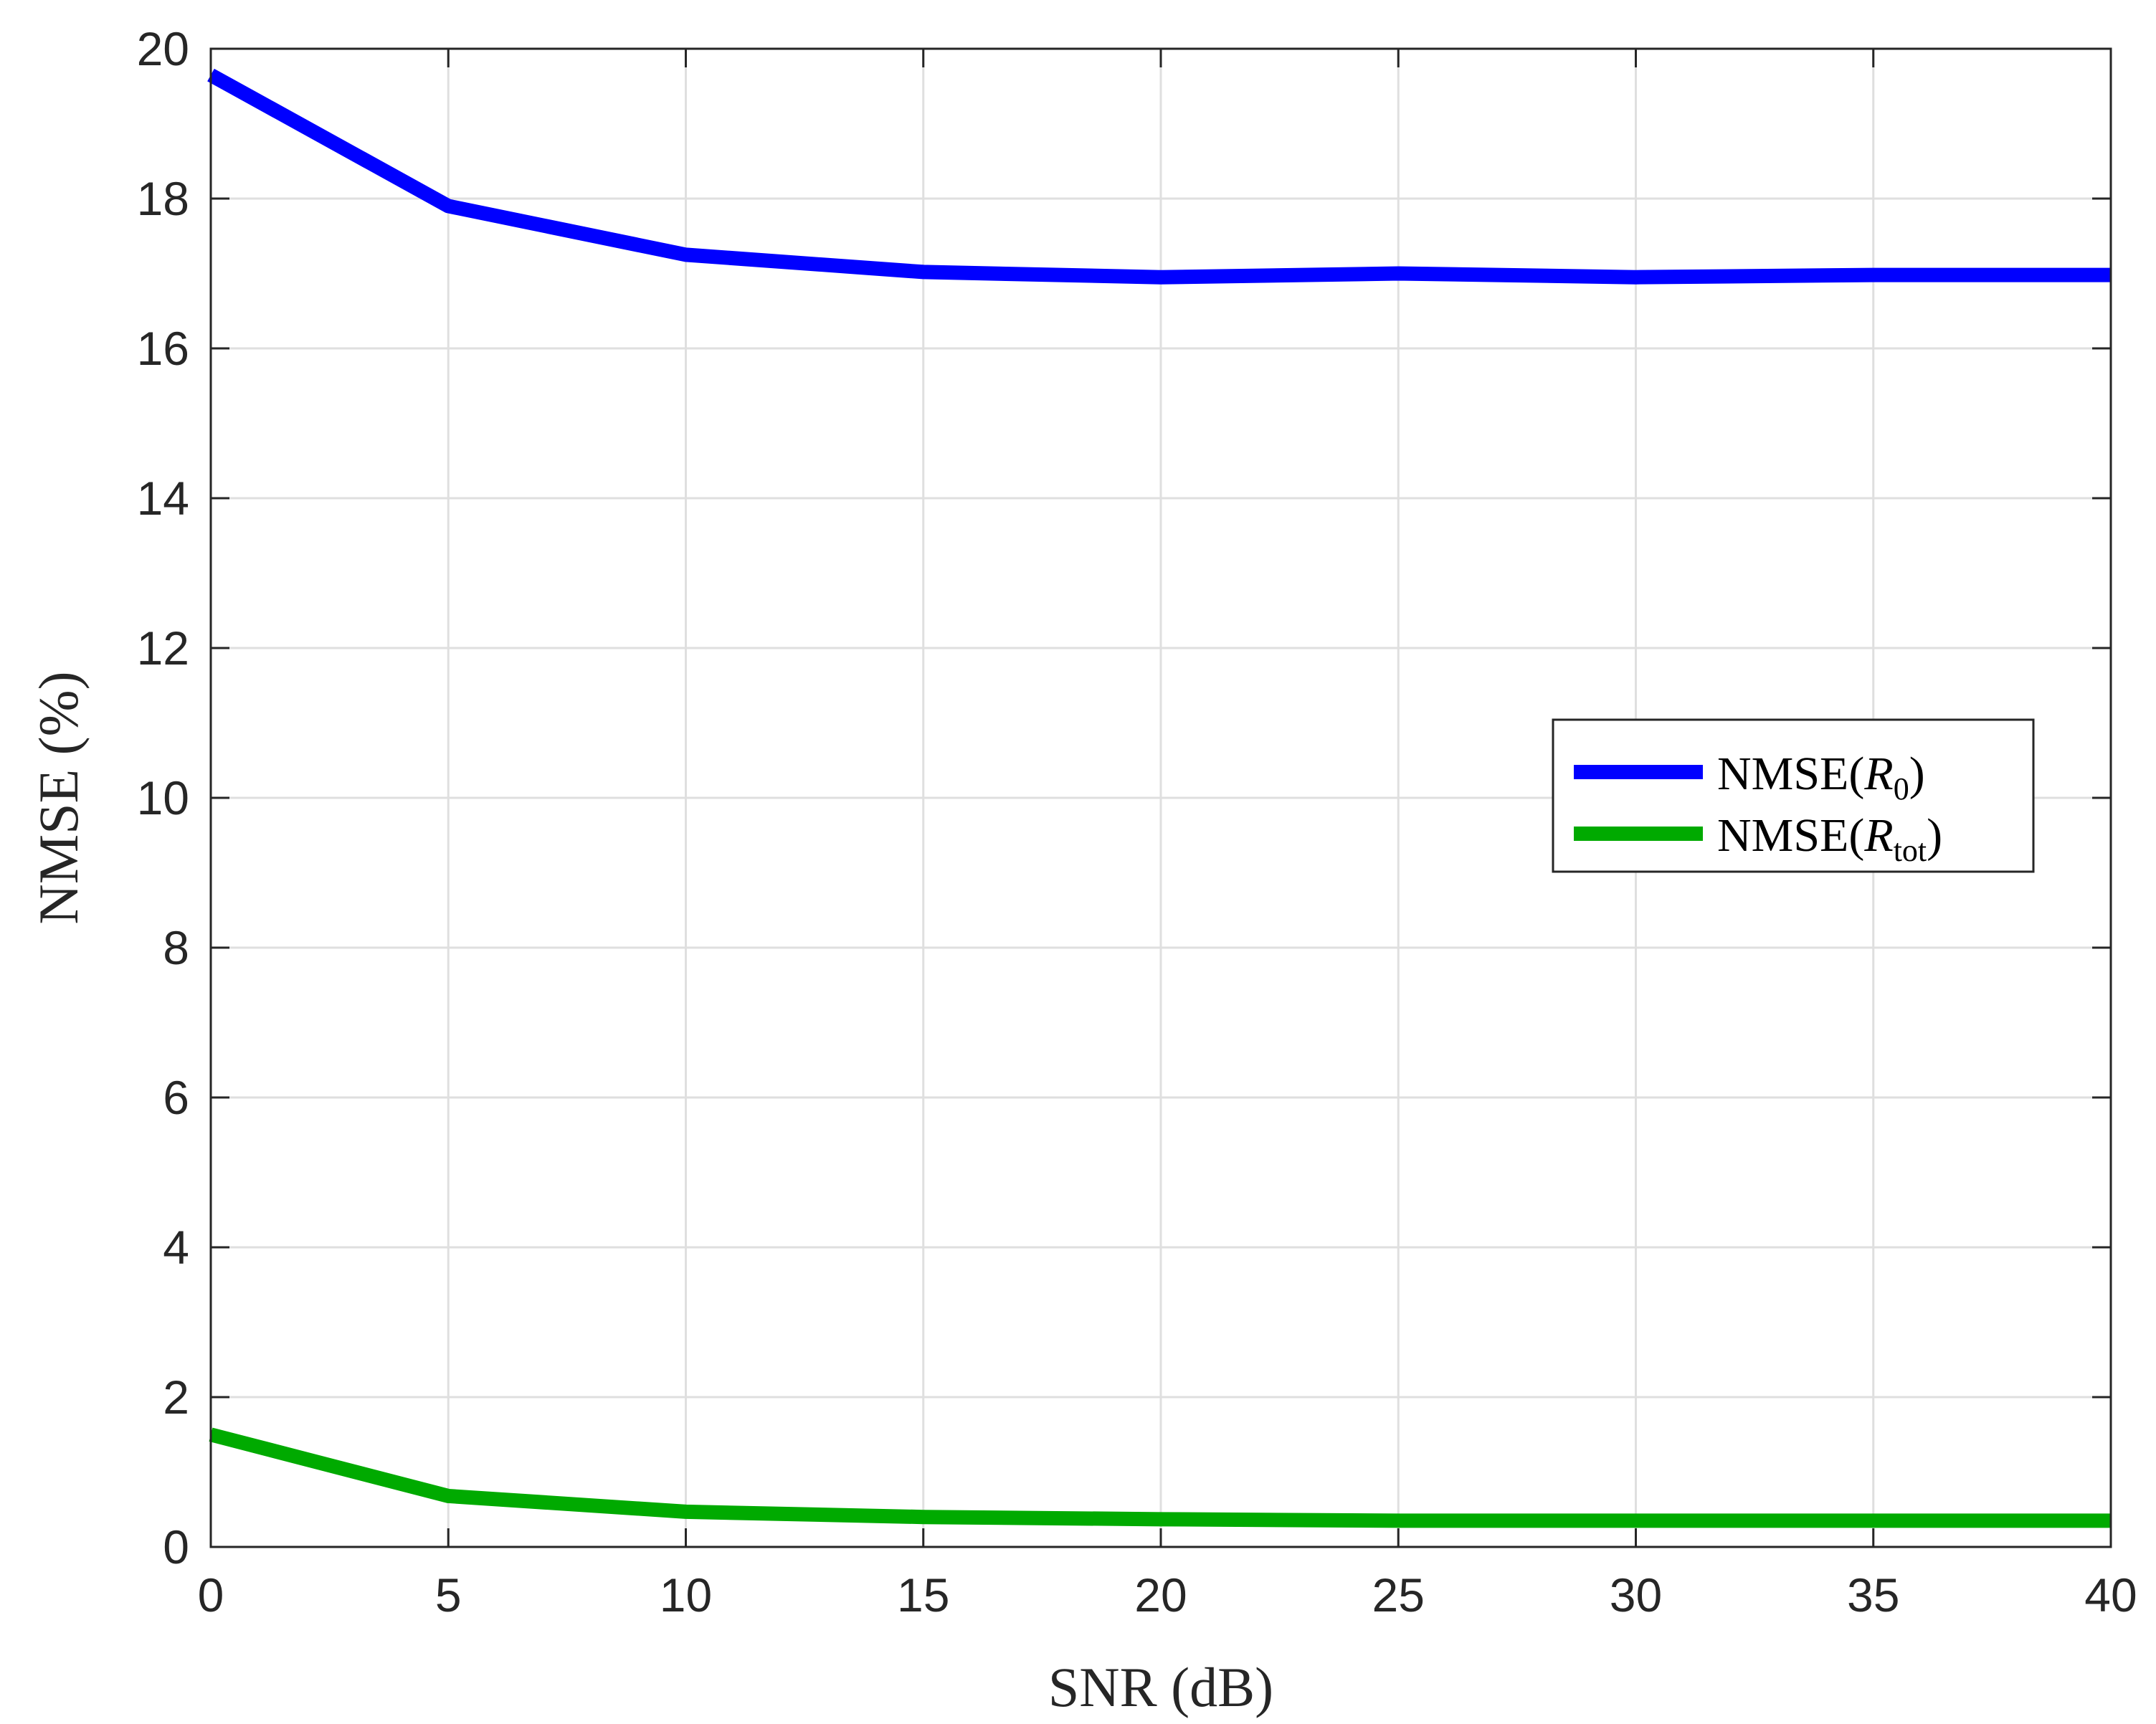 Image resolution: width=2156 pixels, height=1724 pixels. Describe the element at coordinates (1399, 1595) in the screenshot. I see `x-tick-label: 25` at that location.